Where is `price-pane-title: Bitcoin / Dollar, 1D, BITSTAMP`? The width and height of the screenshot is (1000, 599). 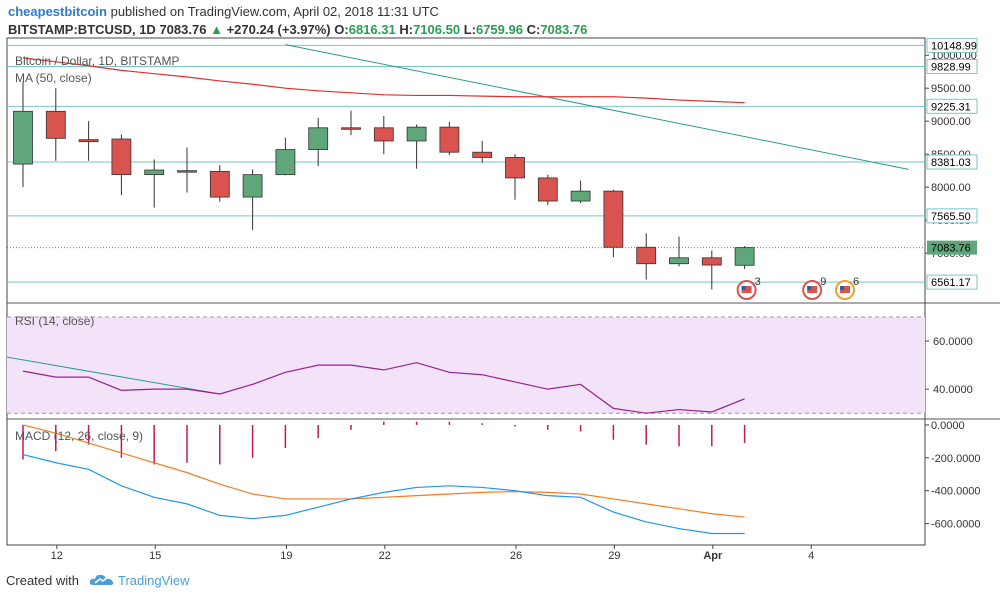 price-pane-title: Bitcoin / Dollar, 1D, BITSTAMP is located at coordinates (97, 61).